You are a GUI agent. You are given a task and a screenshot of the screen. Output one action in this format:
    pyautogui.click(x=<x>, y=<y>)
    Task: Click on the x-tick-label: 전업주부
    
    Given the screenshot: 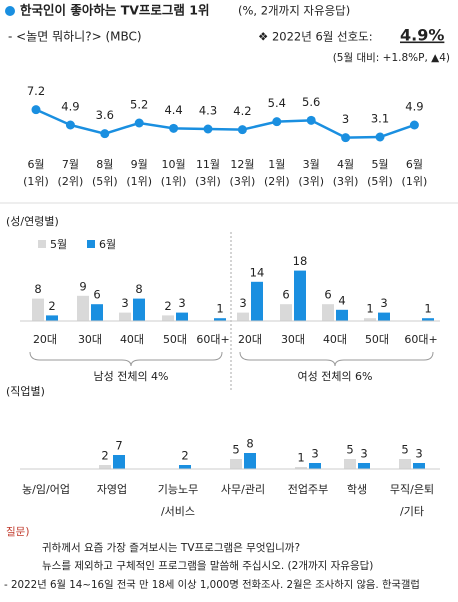 What is the action you would take?
    pyautogui.click(x=308, y=489)
    